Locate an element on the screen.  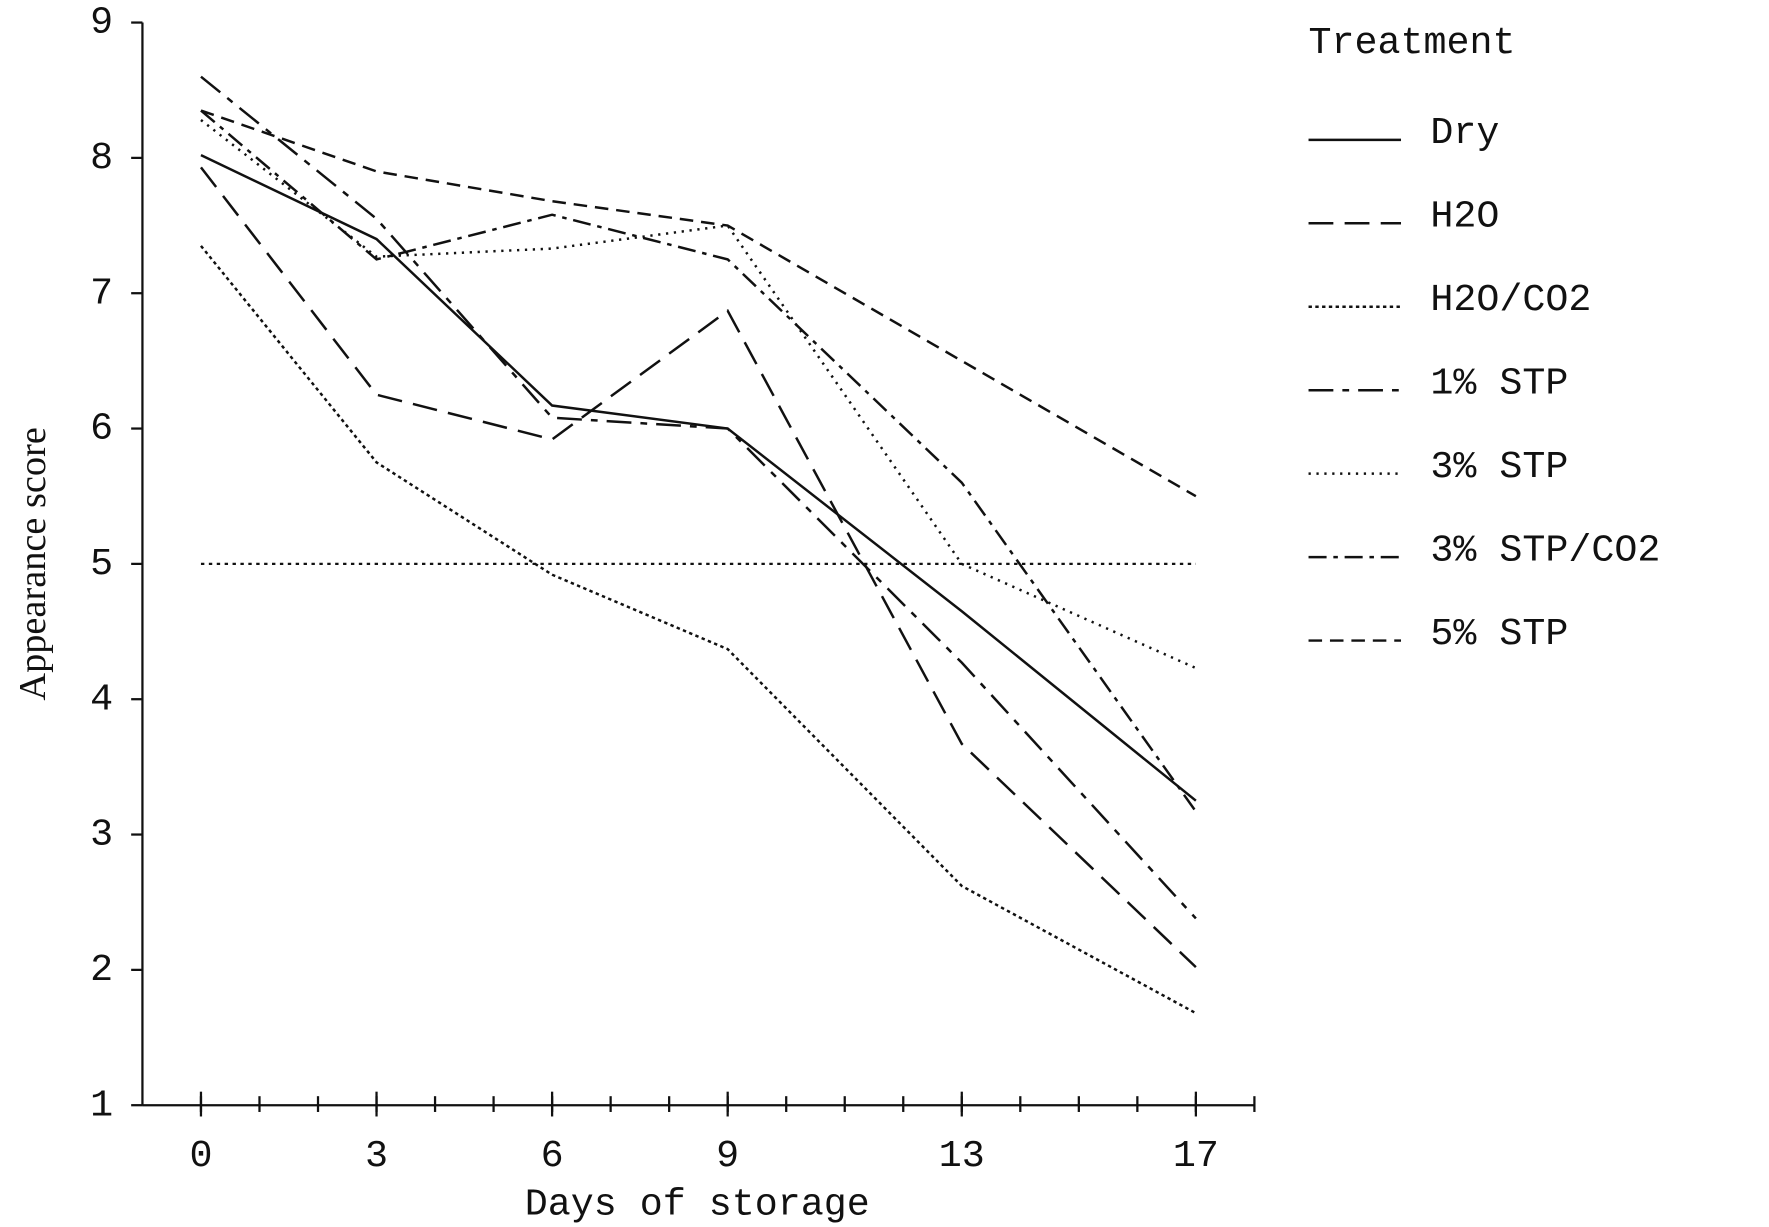
y-axis-label: Appearance score is located at coordinates (33, 563).